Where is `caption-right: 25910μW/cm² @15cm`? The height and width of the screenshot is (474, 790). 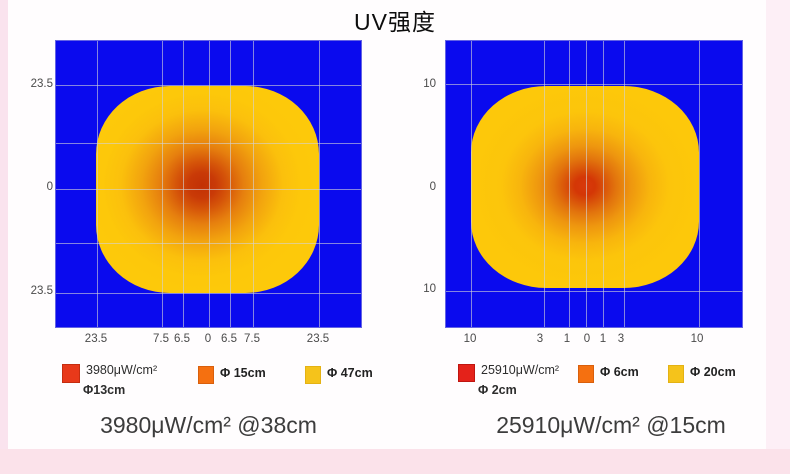
caption-right: 25910μW/cm² @15cm is located at coordinates (611, 425).